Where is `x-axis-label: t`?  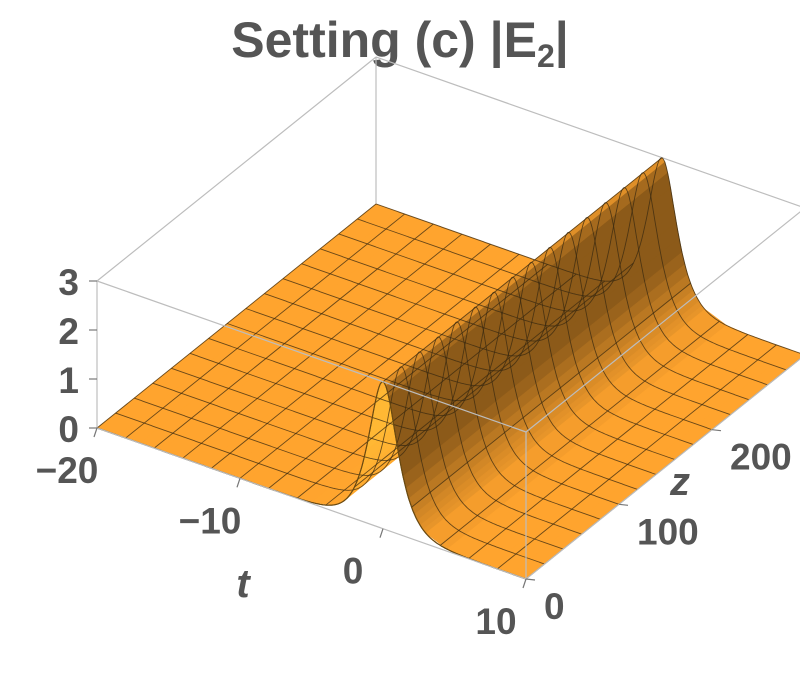 x-axis-label: t is located at coordinates (243, 584).